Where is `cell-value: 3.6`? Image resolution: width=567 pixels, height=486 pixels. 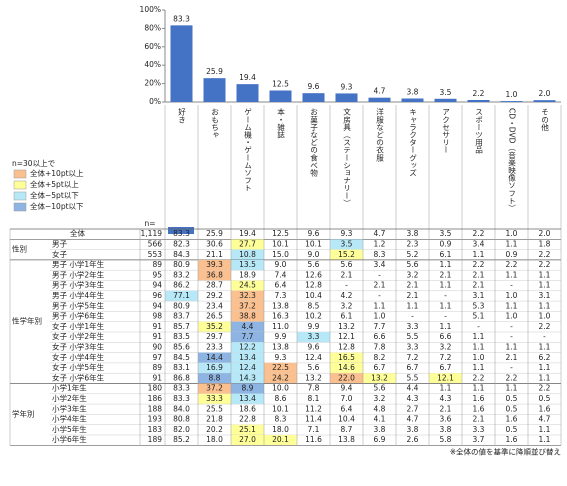
cell-value: 3.6 is located at coordinates (446, 419).